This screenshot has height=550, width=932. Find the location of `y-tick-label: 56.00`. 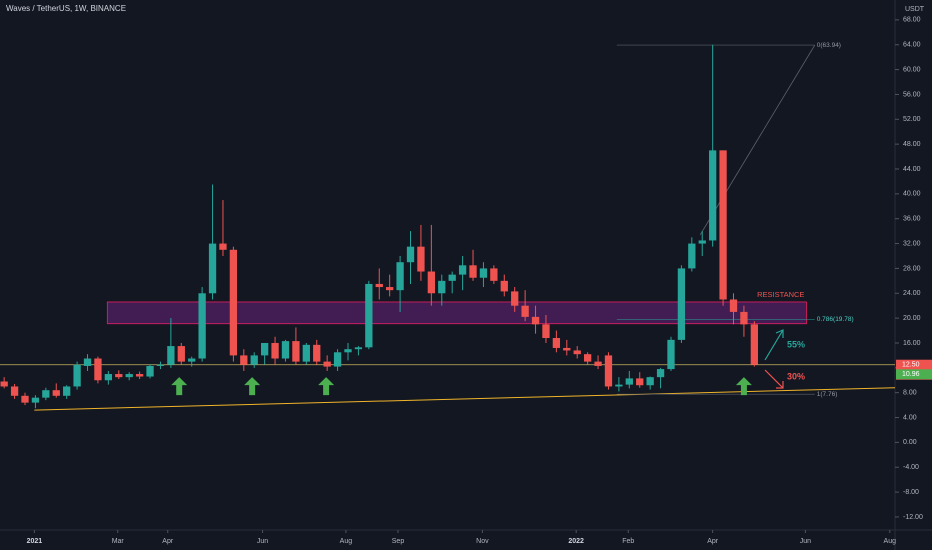

y-tick-label: 56.00 is located at coordinates (912, 94).